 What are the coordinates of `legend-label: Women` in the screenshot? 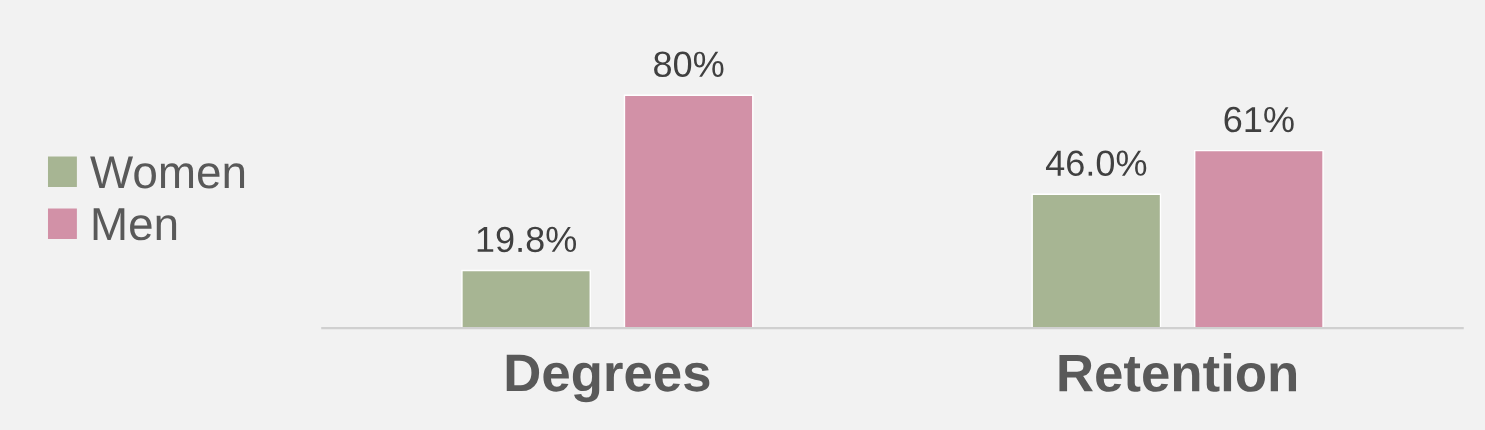 It's located at (167, 172).